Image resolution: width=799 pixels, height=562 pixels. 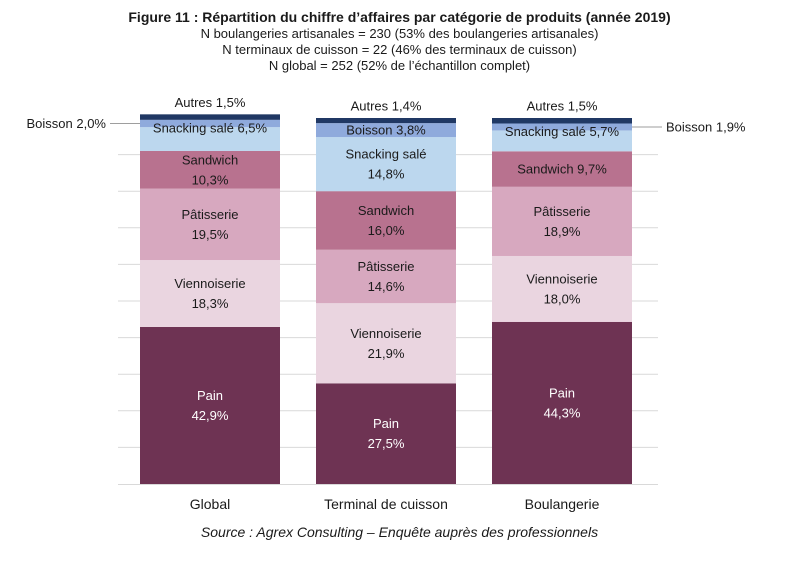 I want to click on data-label-viennoiserie-0: Viennoiserie 18,3%, so click(x=209, y=293).